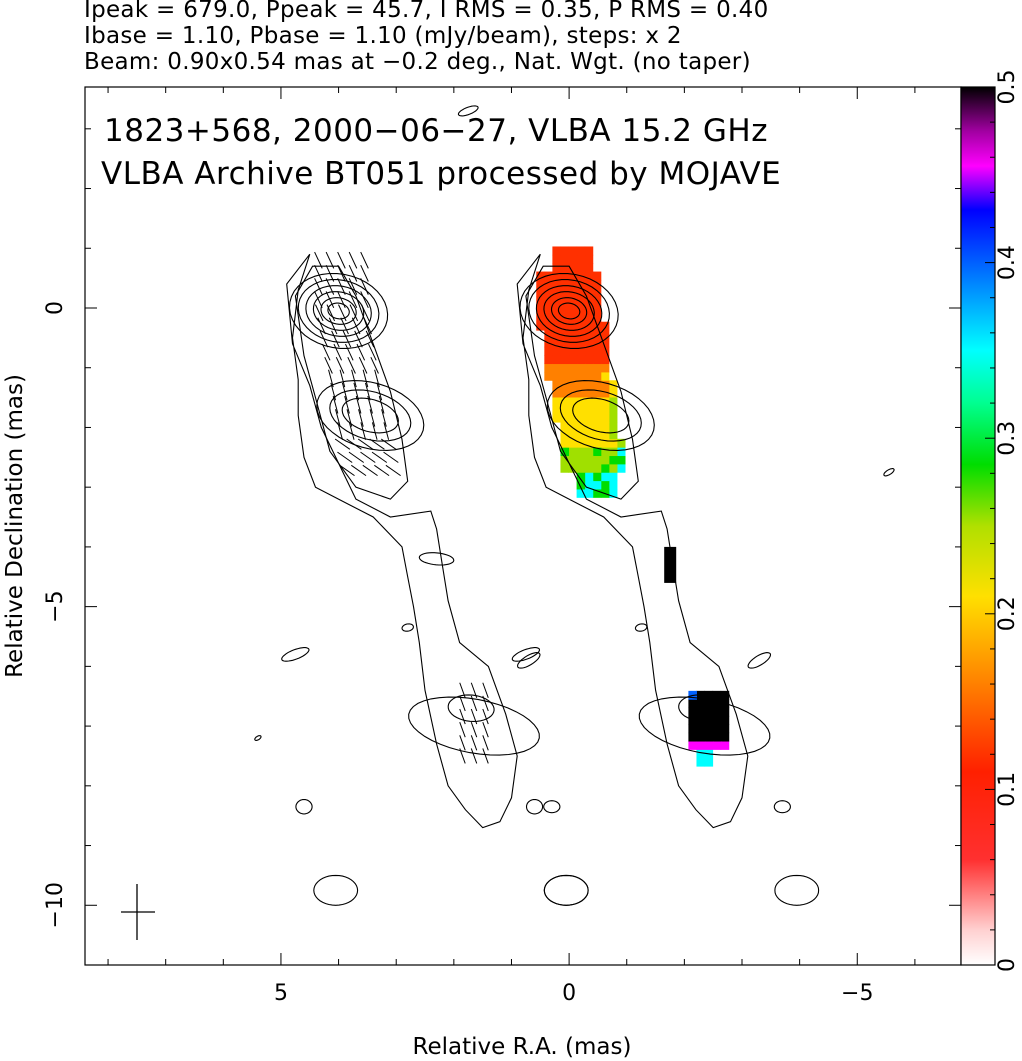  I want to click on y-tick-label: 0, so click(55, 308).